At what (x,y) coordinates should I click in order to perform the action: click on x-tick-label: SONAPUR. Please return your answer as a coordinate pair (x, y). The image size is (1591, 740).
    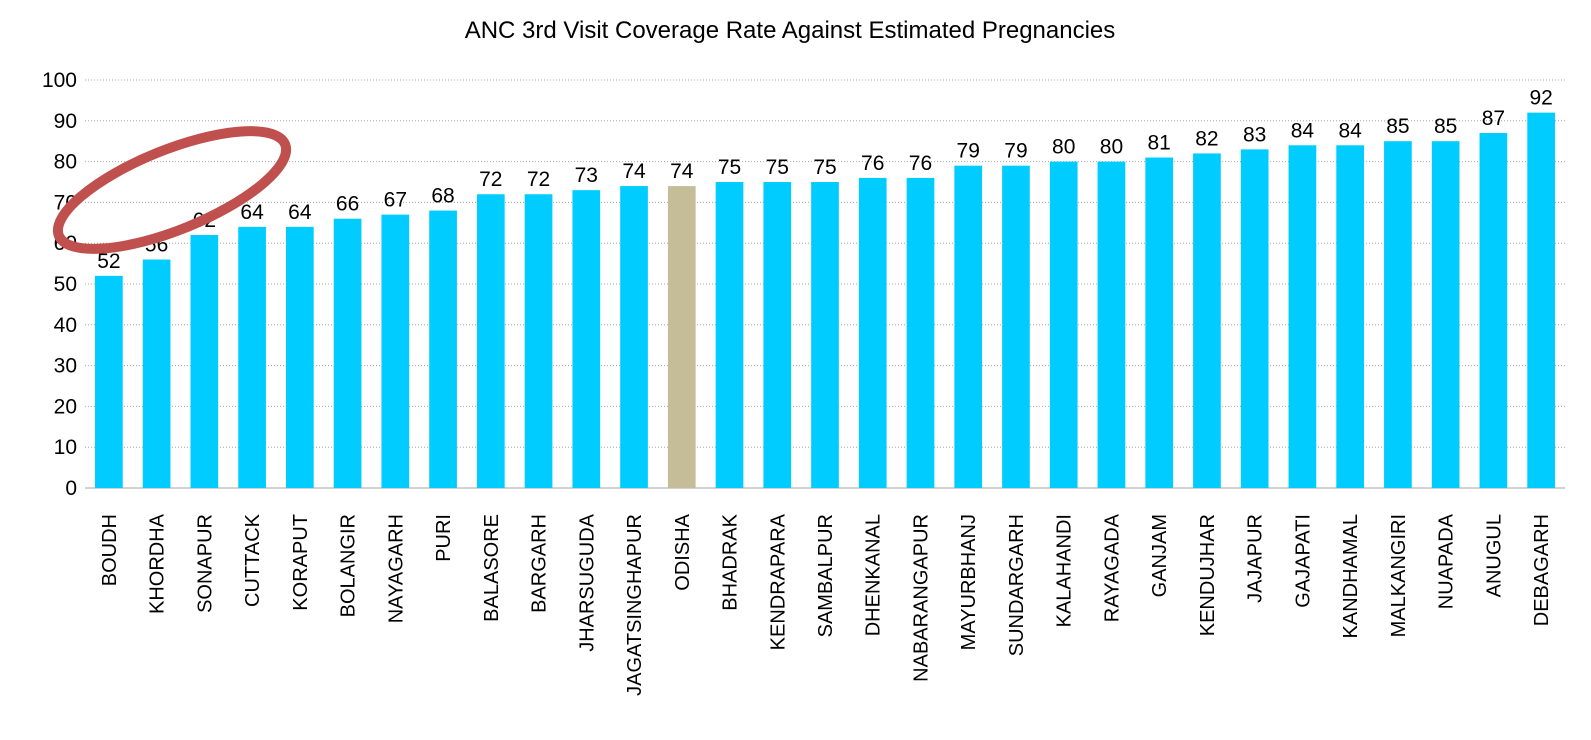
    Looking at the image, I should click on (205, 563).